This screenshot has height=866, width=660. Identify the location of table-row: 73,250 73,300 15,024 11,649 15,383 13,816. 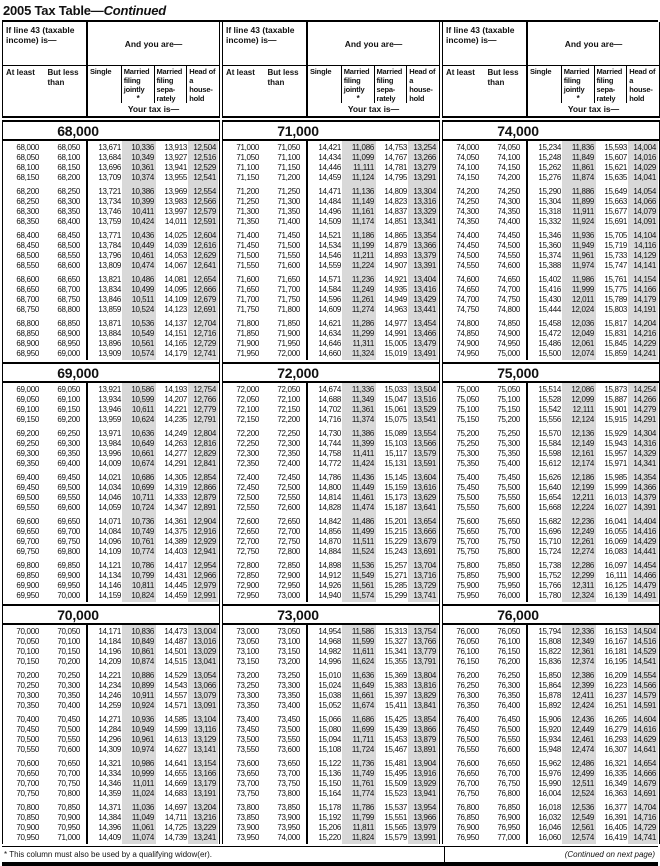
(331, 686).